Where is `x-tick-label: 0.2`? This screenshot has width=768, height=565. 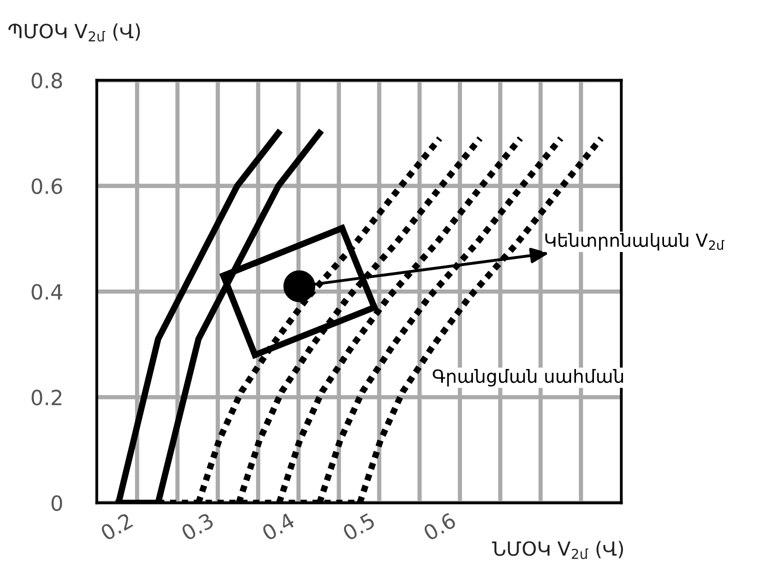
x-tick-label: 0.2 is located at coordinates (117, 527).